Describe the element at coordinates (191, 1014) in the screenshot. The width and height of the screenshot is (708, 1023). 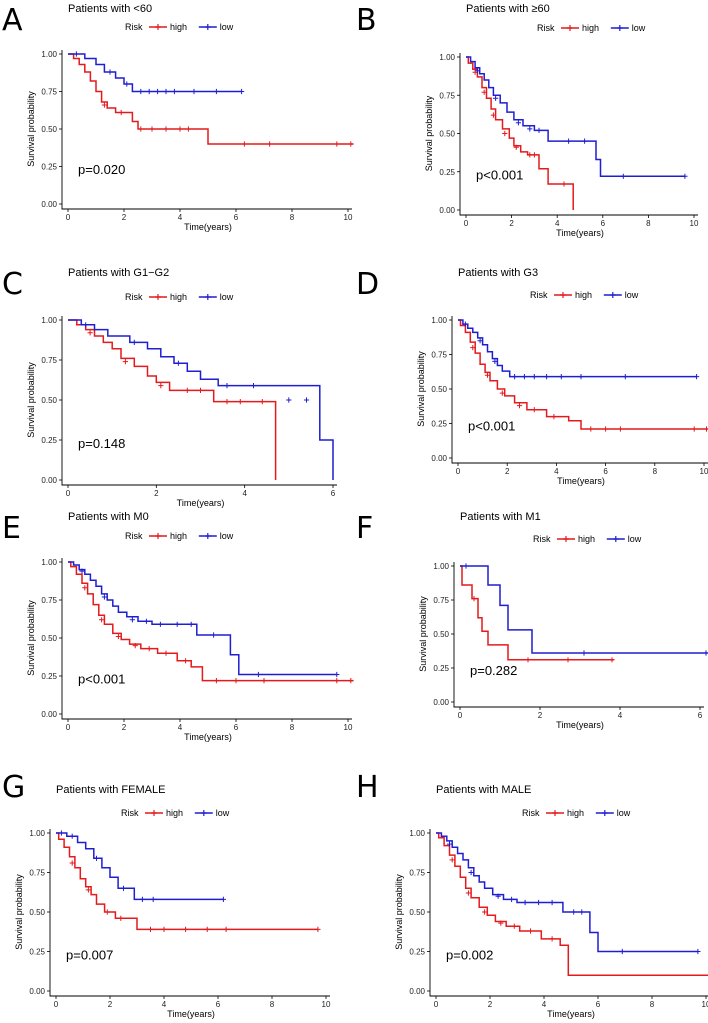
I see `x-axis-label: Time(years)` at that location.